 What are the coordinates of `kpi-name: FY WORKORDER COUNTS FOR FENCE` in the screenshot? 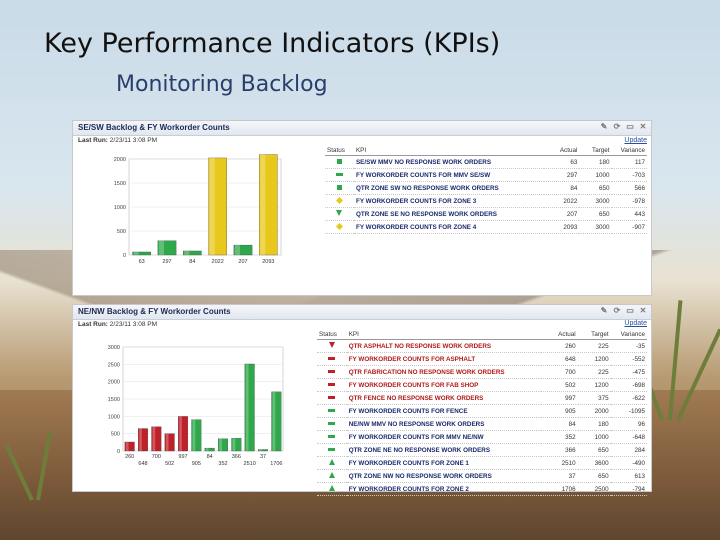 It's located at (444, 411).